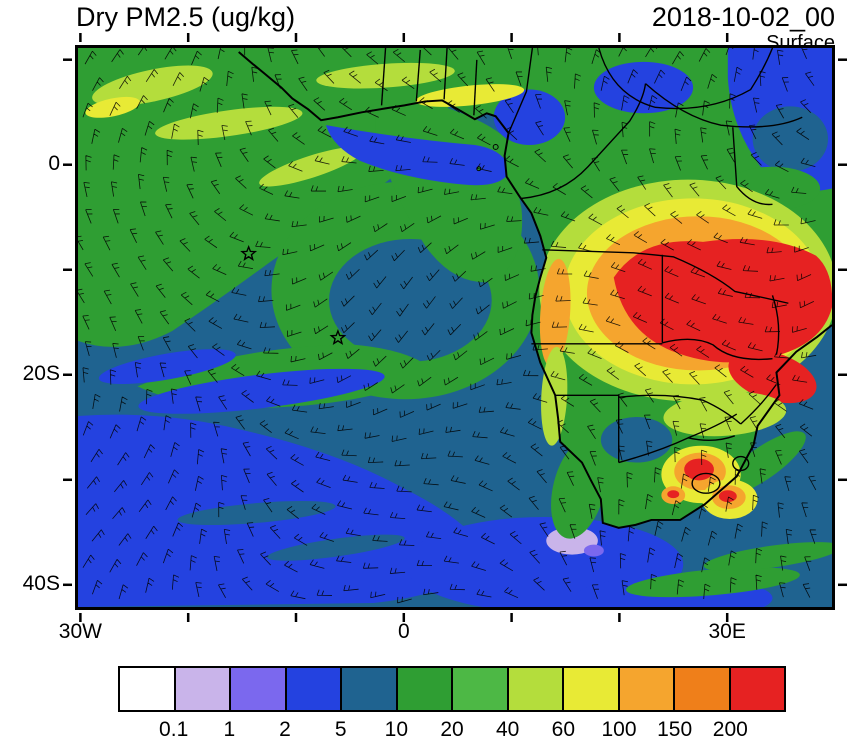  I want to click on lon-tick-label: 30W, so click(80, 631).